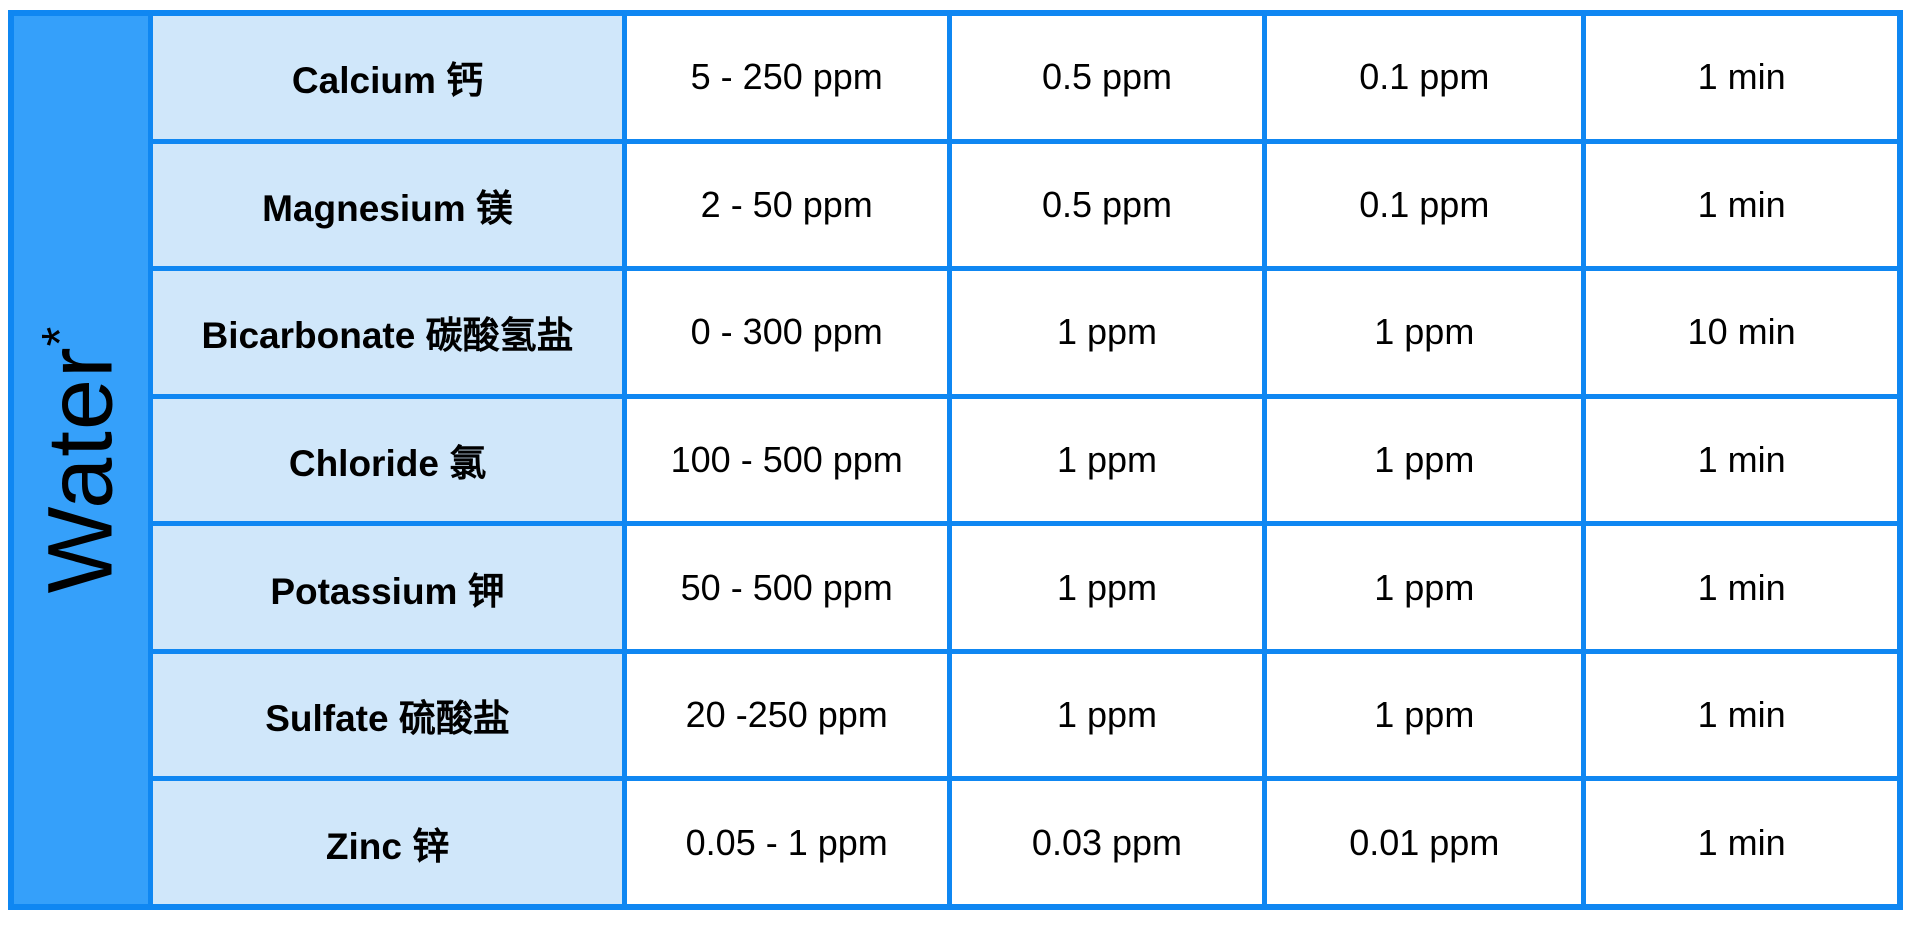  Describe the element at coordinates (786, 460) in the screenshot. I see `range-cell: 100 - 500 ppm` at that location.